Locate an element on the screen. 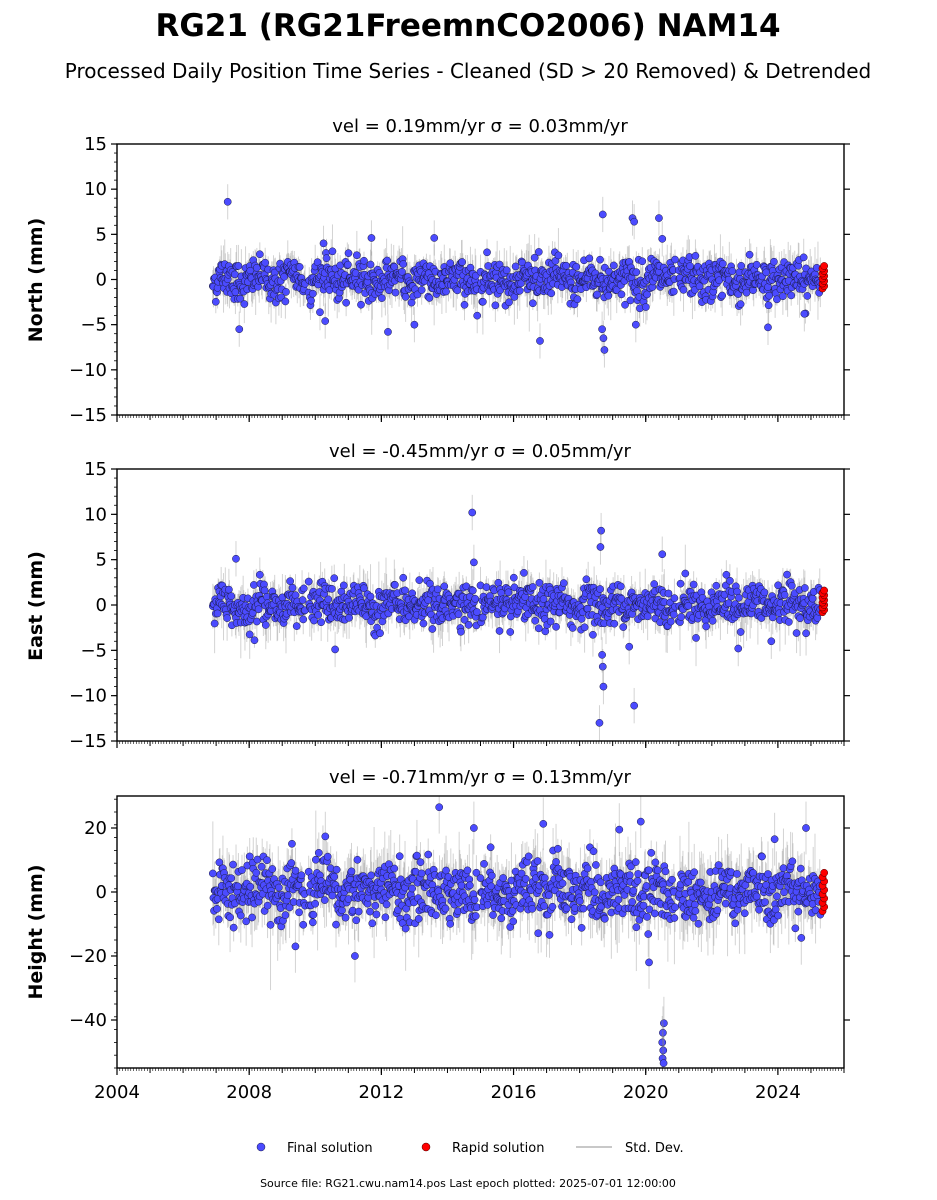 The width and height of the screenshot is (937, 1200). north-y-tick-label: −10 is located at coordinates (88, 370).